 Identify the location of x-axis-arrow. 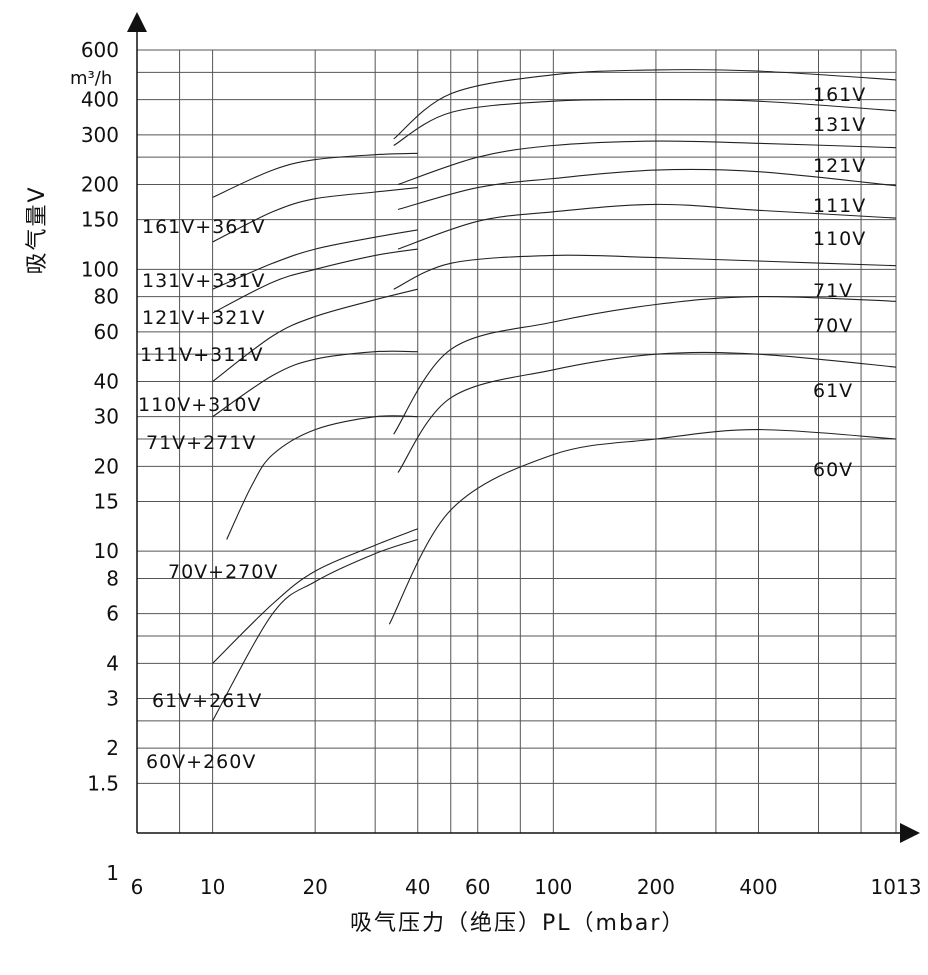
(910, 833).